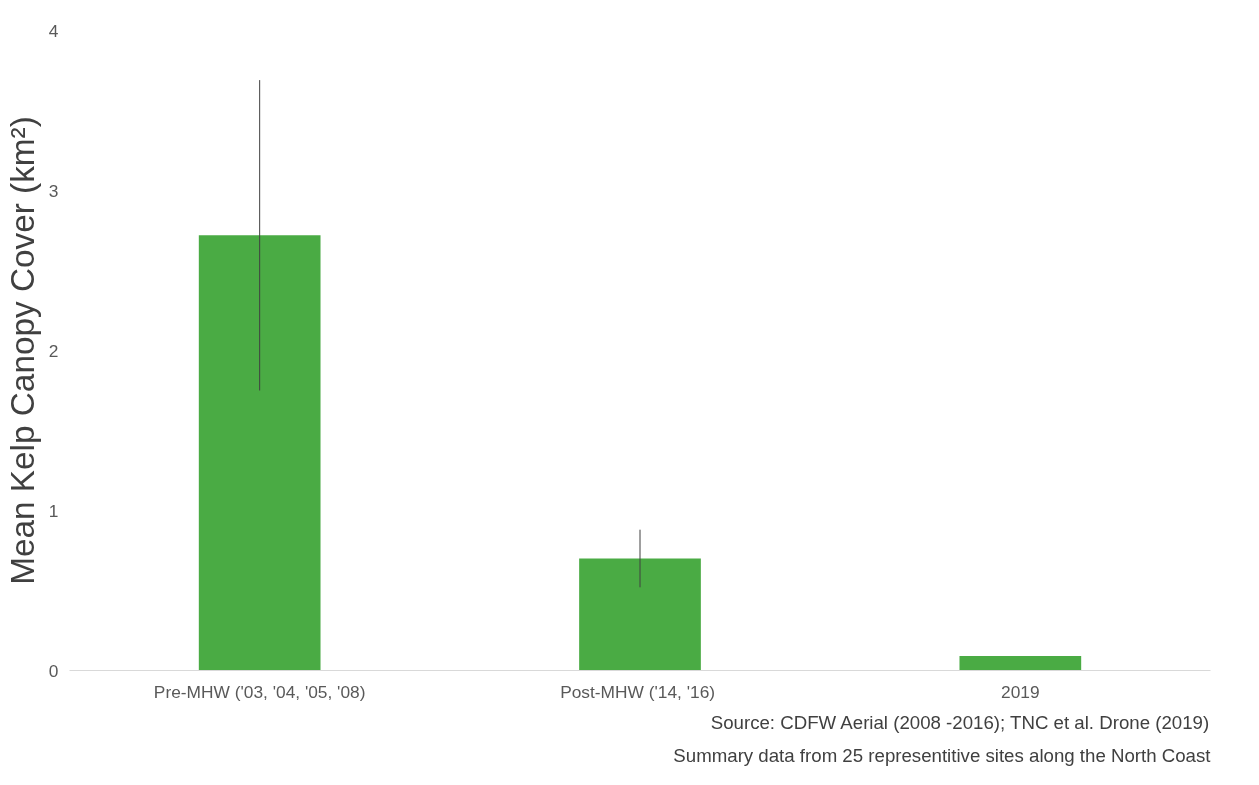  Describe the element at coordinates (638, 691) in the screenshot. I see `x-tick-label: Post-MHW ('14, '16)` at that location.